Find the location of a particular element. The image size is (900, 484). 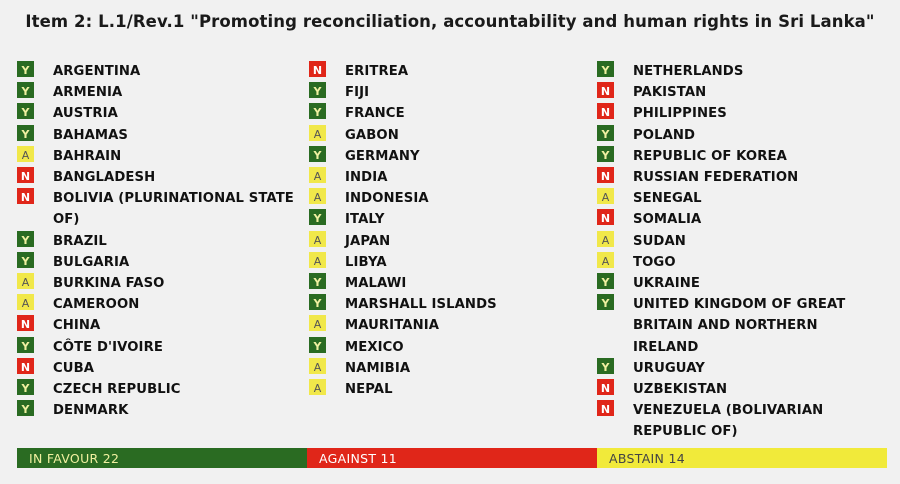

vote-entry: N CUBA is located at coordinates (157, 368).